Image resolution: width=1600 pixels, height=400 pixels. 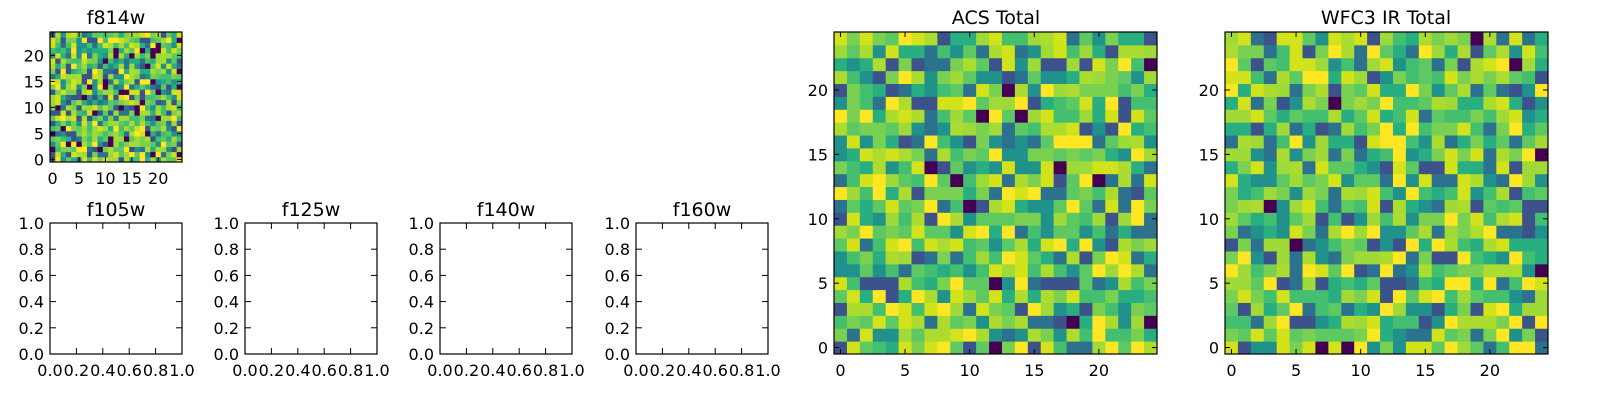 What do you see at coordinates (506, 288) in the screenshot?
I see `axes-frame-f140w` at bounding box center [506, 288].